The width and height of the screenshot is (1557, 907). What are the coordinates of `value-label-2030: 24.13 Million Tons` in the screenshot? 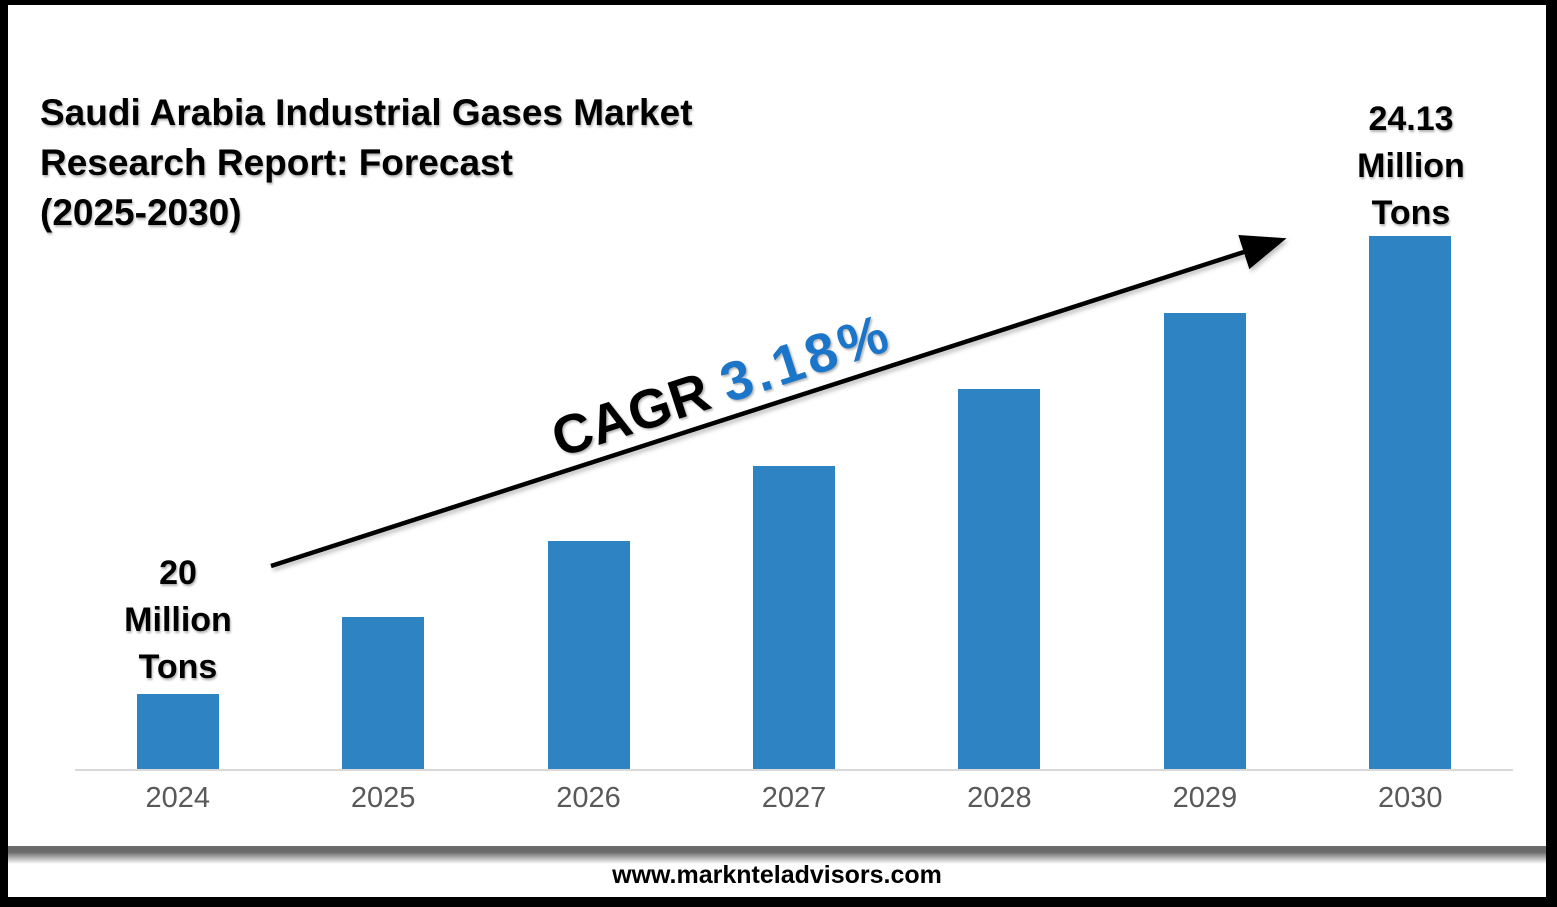 It's located at (1411, 166).